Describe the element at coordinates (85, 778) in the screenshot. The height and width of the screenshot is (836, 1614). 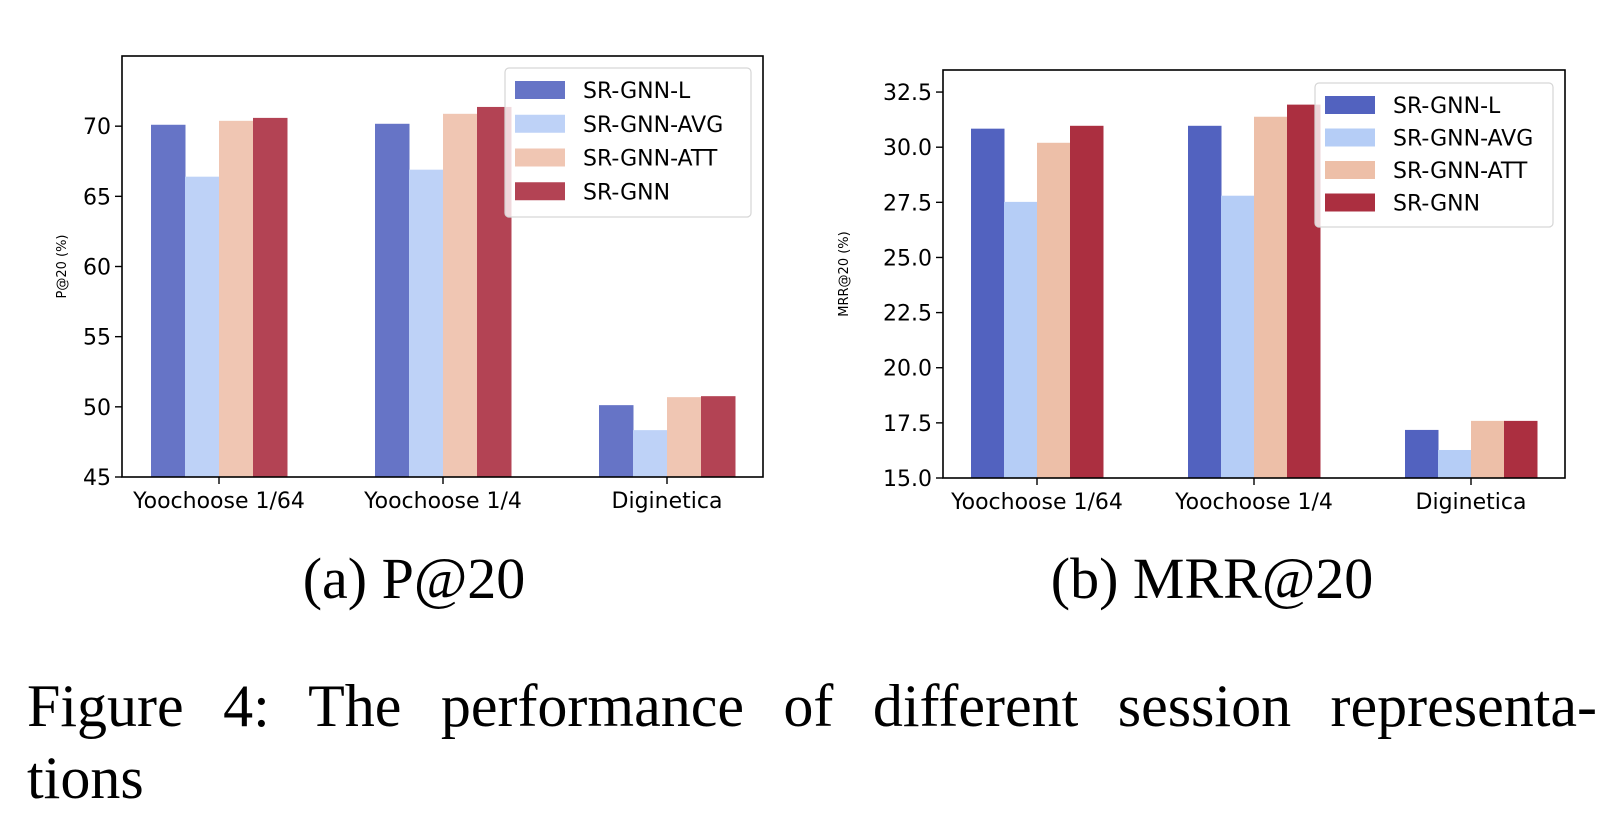
I see `caption-line-2: tions` at that location.